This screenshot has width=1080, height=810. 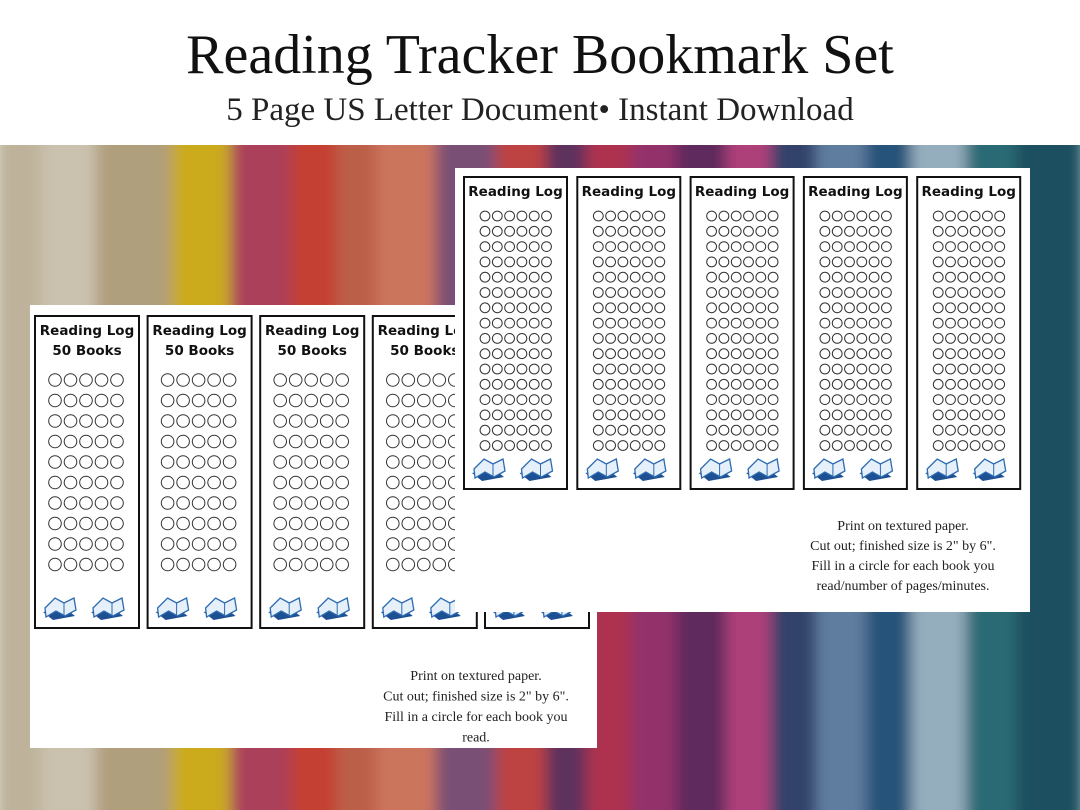 I want to click on note-line: Cut out; finished size is 2" by 6"., so click(x=903, y=546).